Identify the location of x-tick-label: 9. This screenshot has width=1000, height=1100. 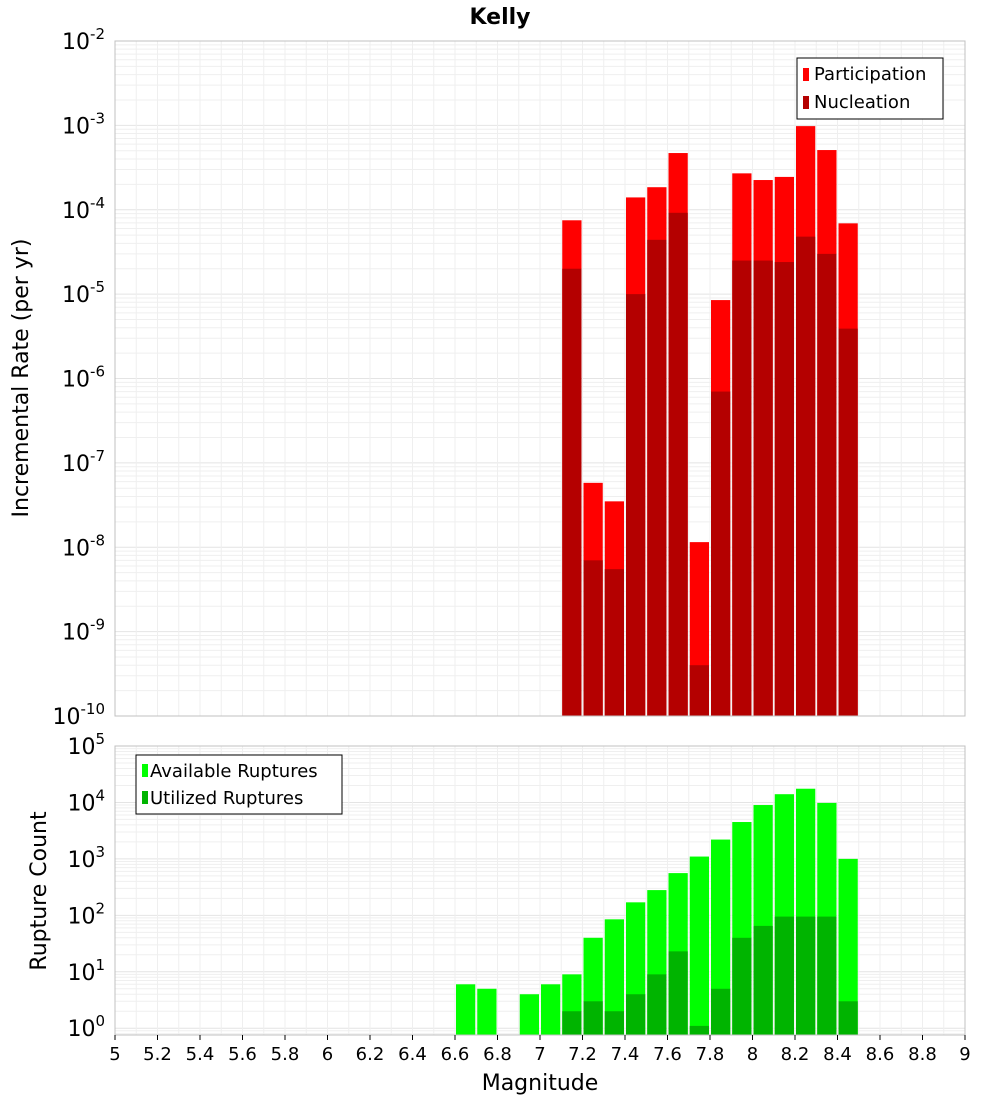
(964, 1054).